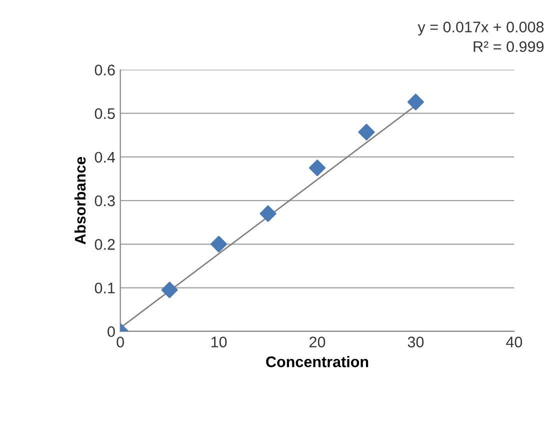 This screenshot has height=436, width=547. Describe the element at coordinates (416, 342) in the screenshot. I see `x-tick-label: 30` at that location.